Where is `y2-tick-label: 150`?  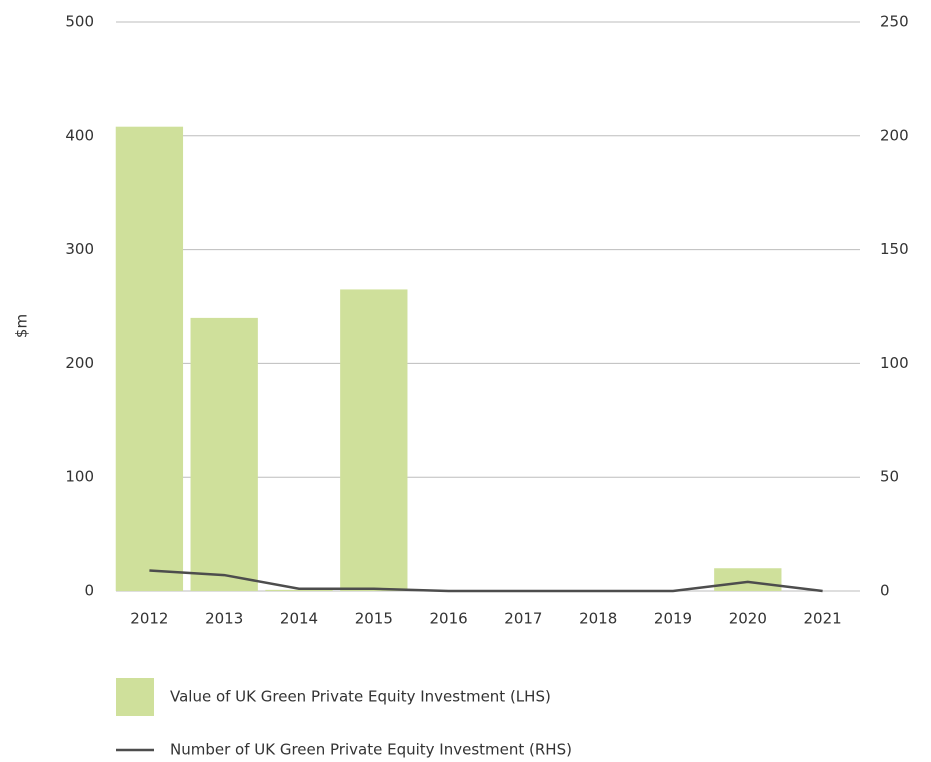
y2-tick-label: 150 is located at coordinates (894, 249).